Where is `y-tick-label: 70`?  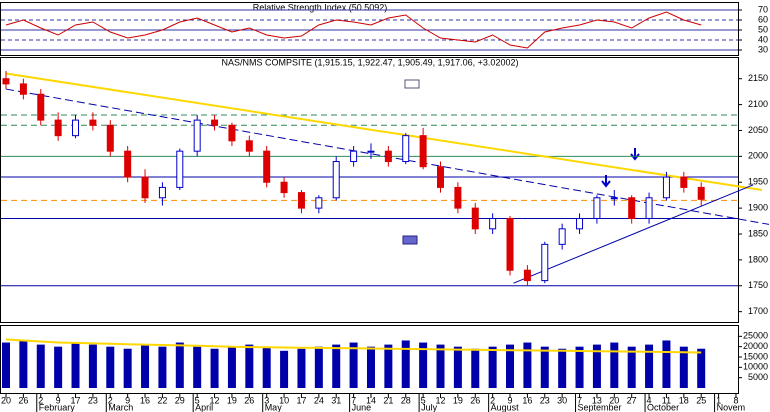
y-tick-label: 70 is located at coordinates (763, 9).